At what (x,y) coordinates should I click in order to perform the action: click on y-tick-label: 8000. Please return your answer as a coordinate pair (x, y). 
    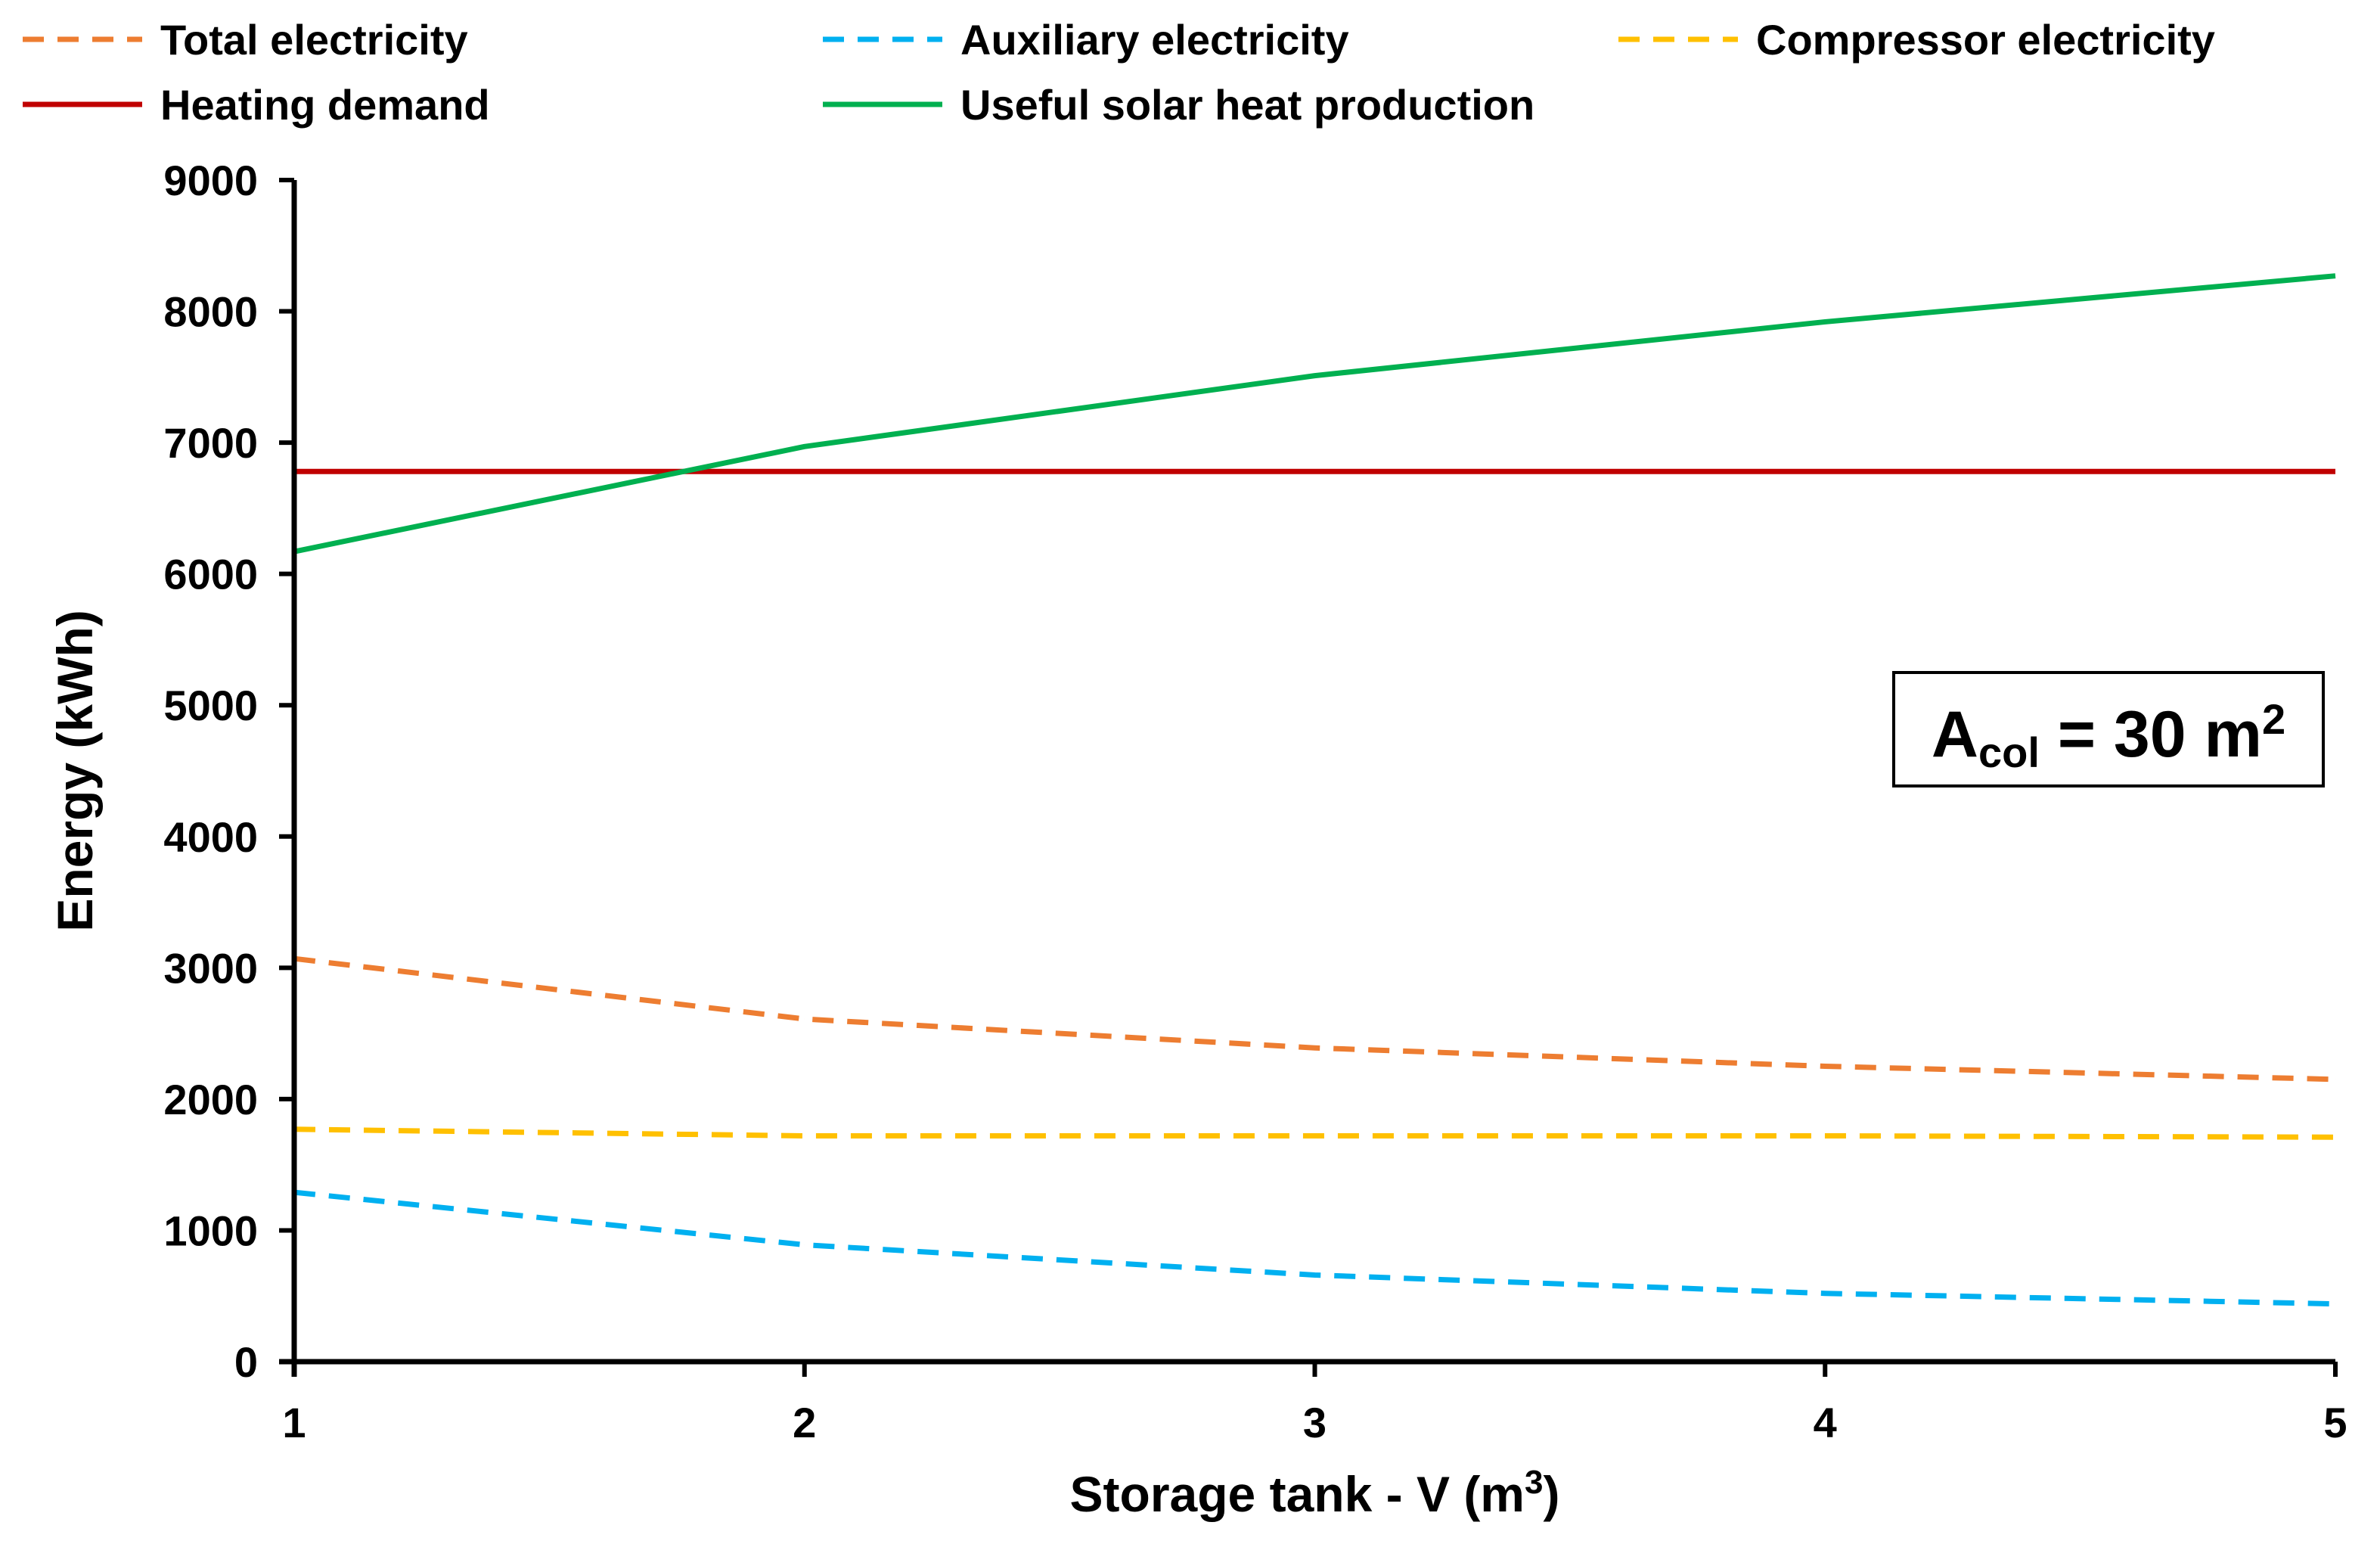
    Looking at the image, I should click on (210, 312).